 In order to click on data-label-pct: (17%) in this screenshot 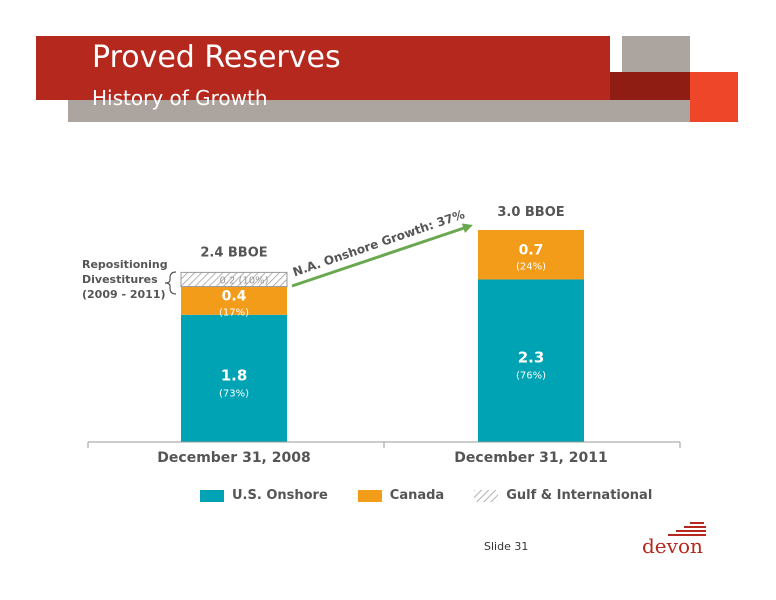, I will do `click(234, 313)`.